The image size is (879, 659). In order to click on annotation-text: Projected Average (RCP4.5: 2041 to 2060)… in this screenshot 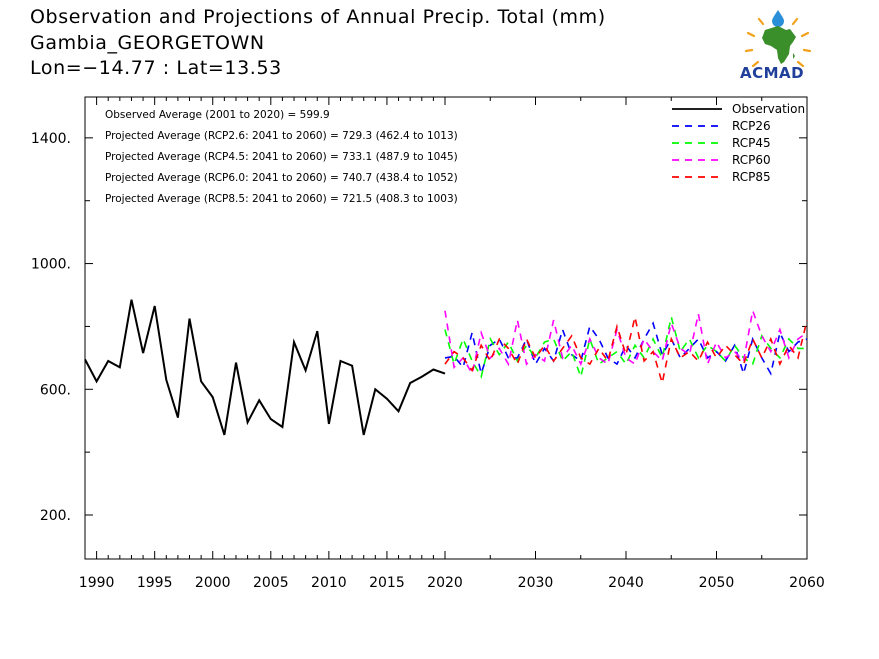, I will do `click(281, 157)`.